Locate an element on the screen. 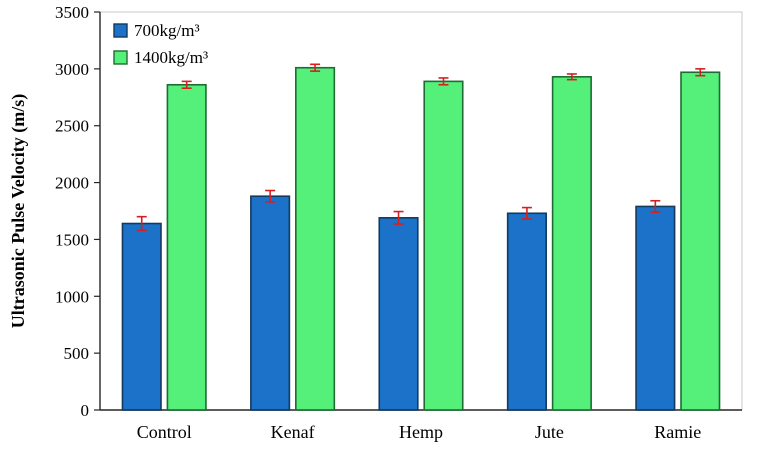  legend-item: 1400kg/m³ is located at coordinates (160, 57).